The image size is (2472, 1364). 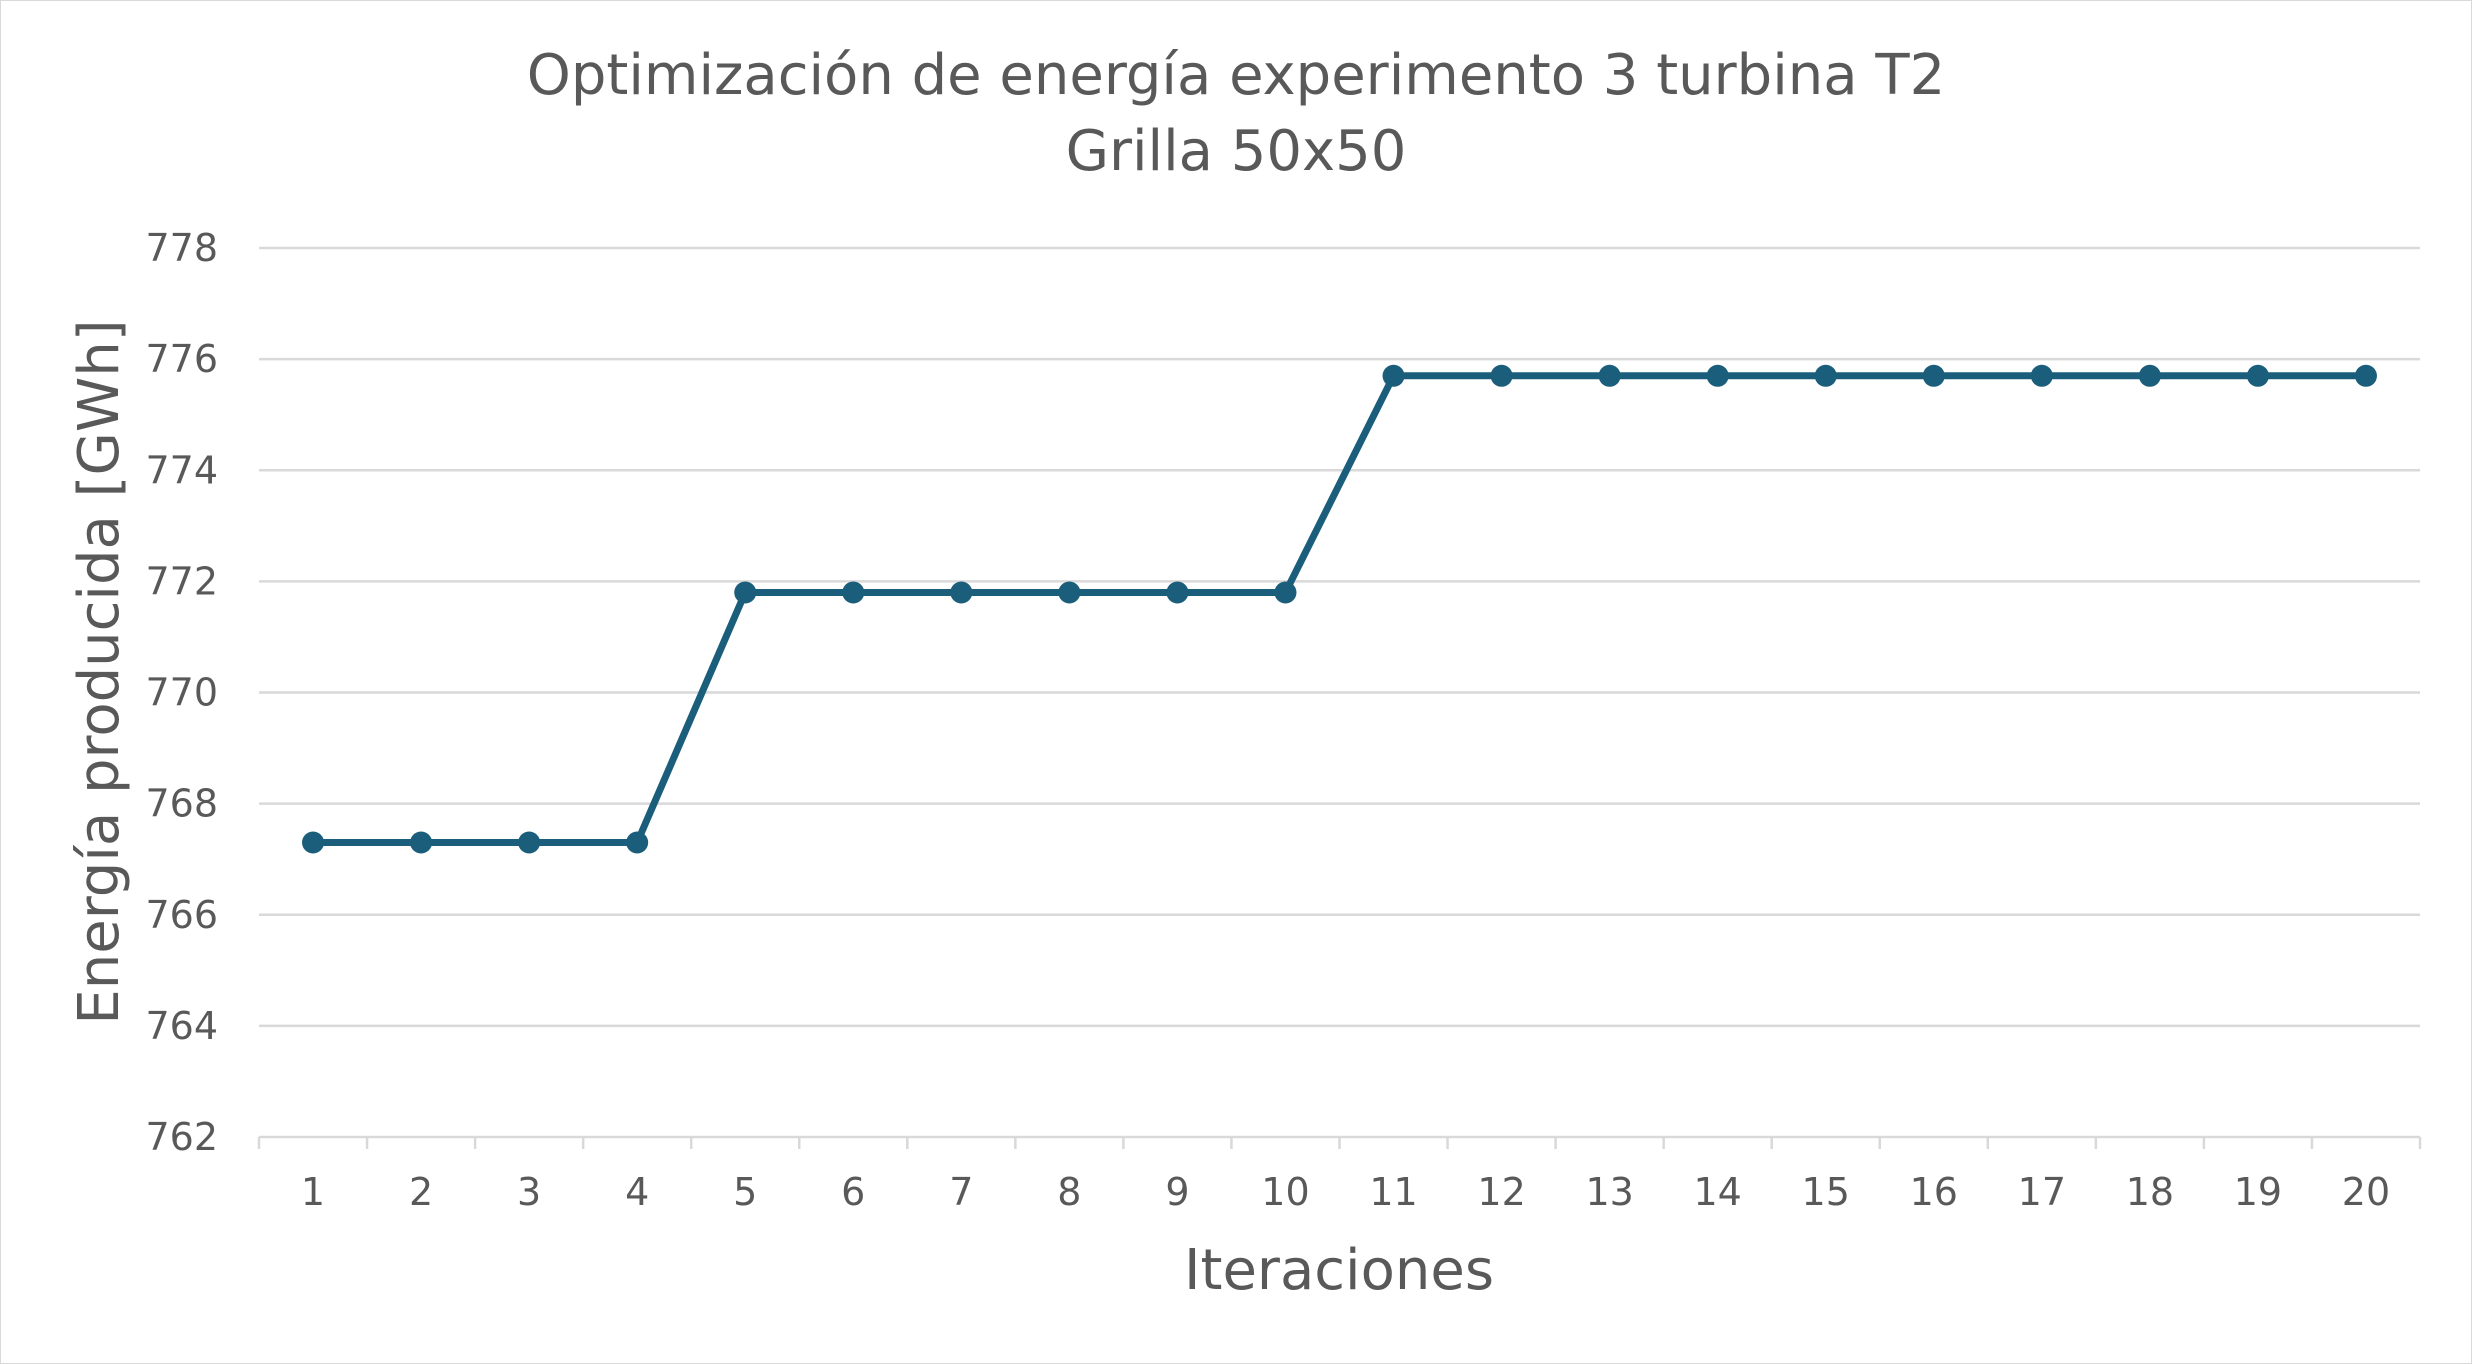 What do you see at coordinates (853, 1192) in the screenshot?
I see `x-tick-label: 6` at bounding box center [853, 1192].